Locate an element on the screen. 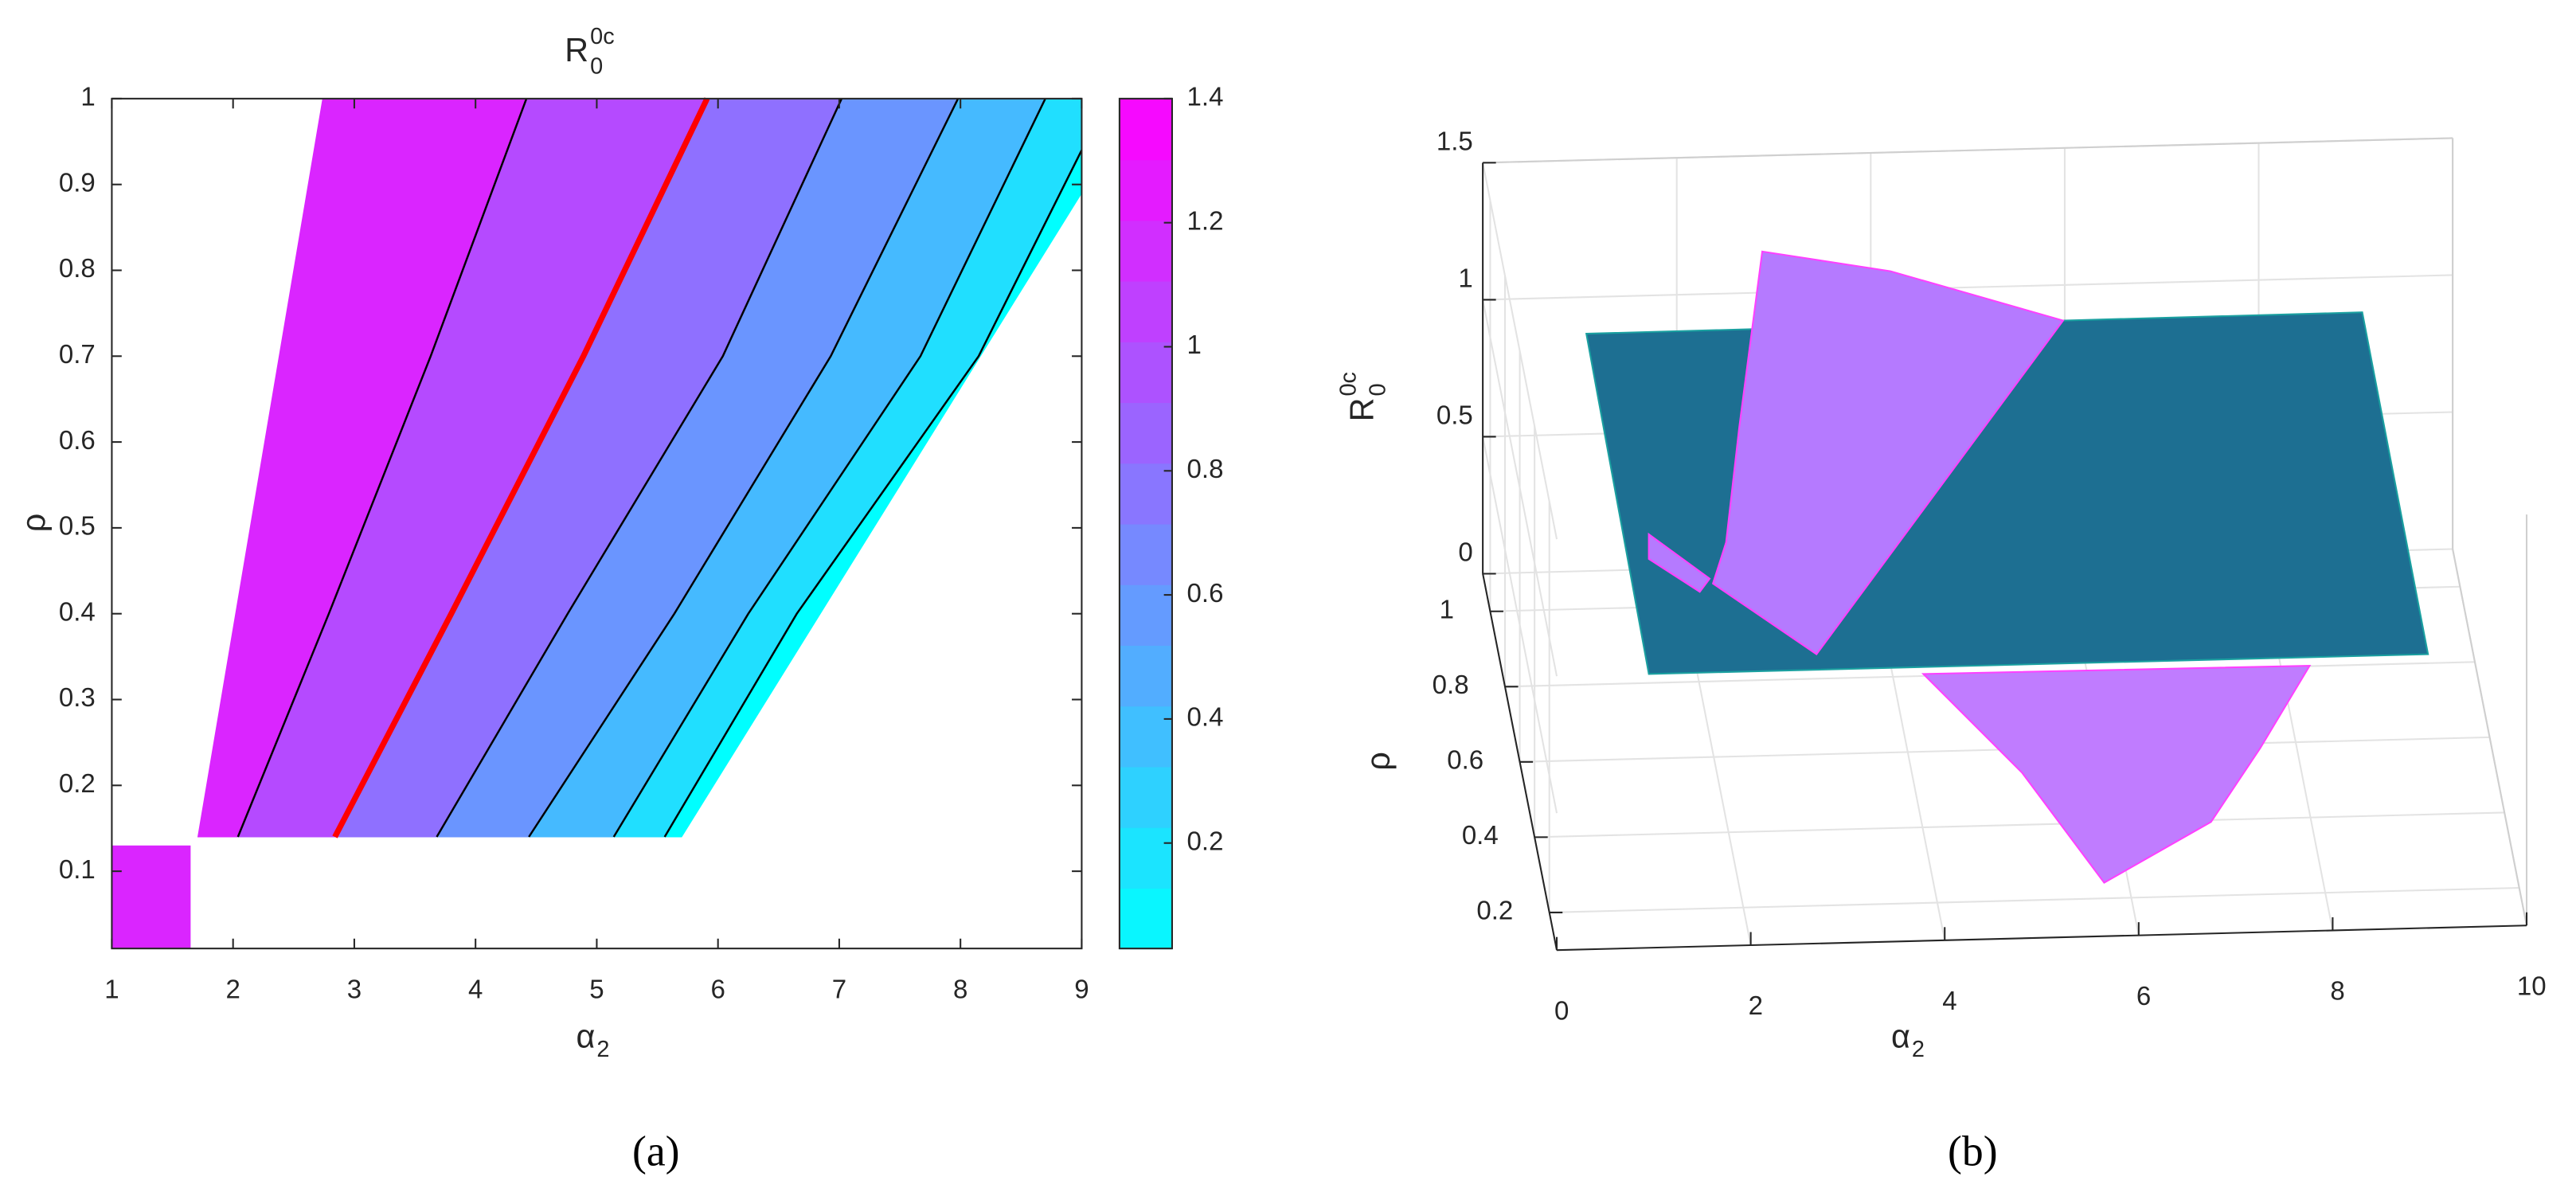  caption: (a) is located at coordinates (656, 1151).